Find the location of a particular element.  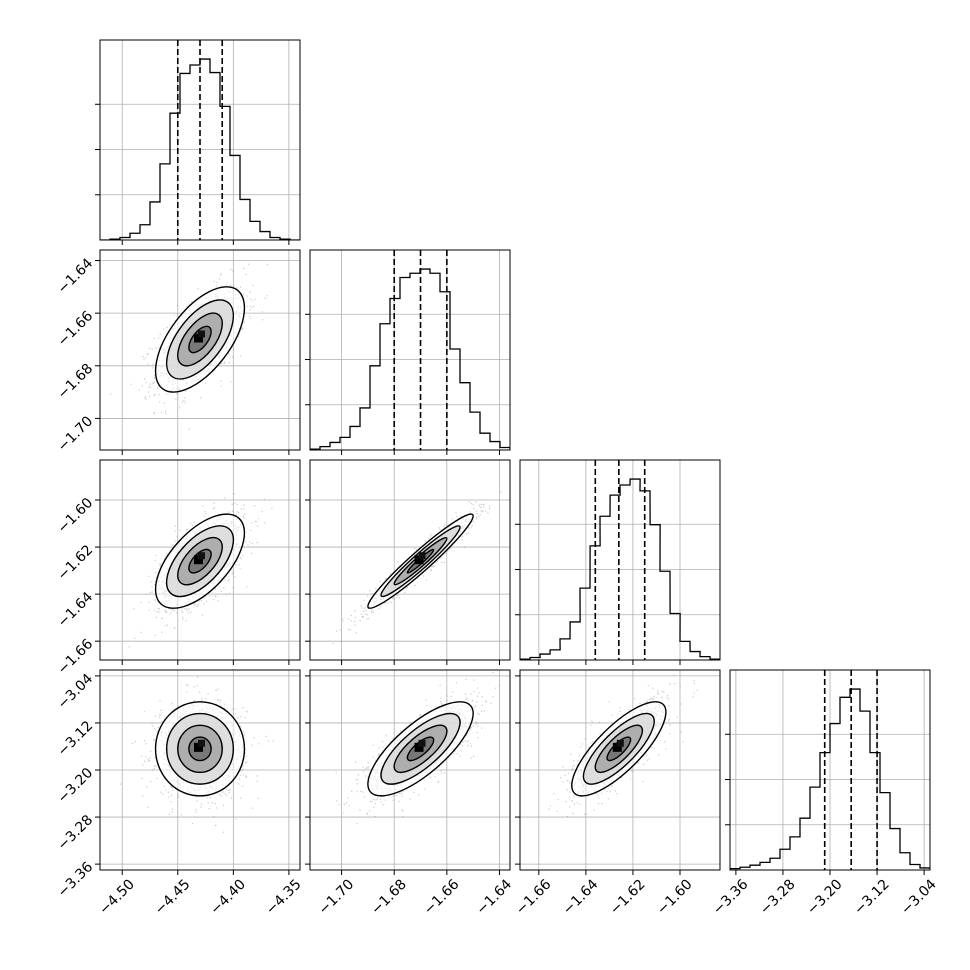

y-tick-label: −1.62 is located at coordinates (76, 563).